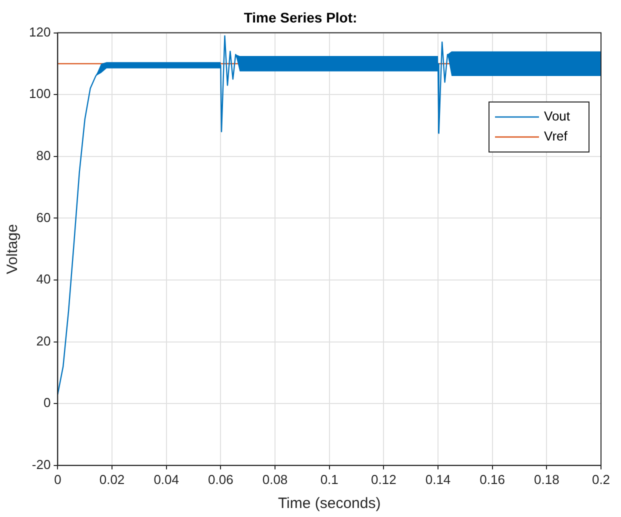  What do you see at coordinates (557, 116) in the screenshot?
I see `legend-label: Vout` at bounding box center [557, 116].